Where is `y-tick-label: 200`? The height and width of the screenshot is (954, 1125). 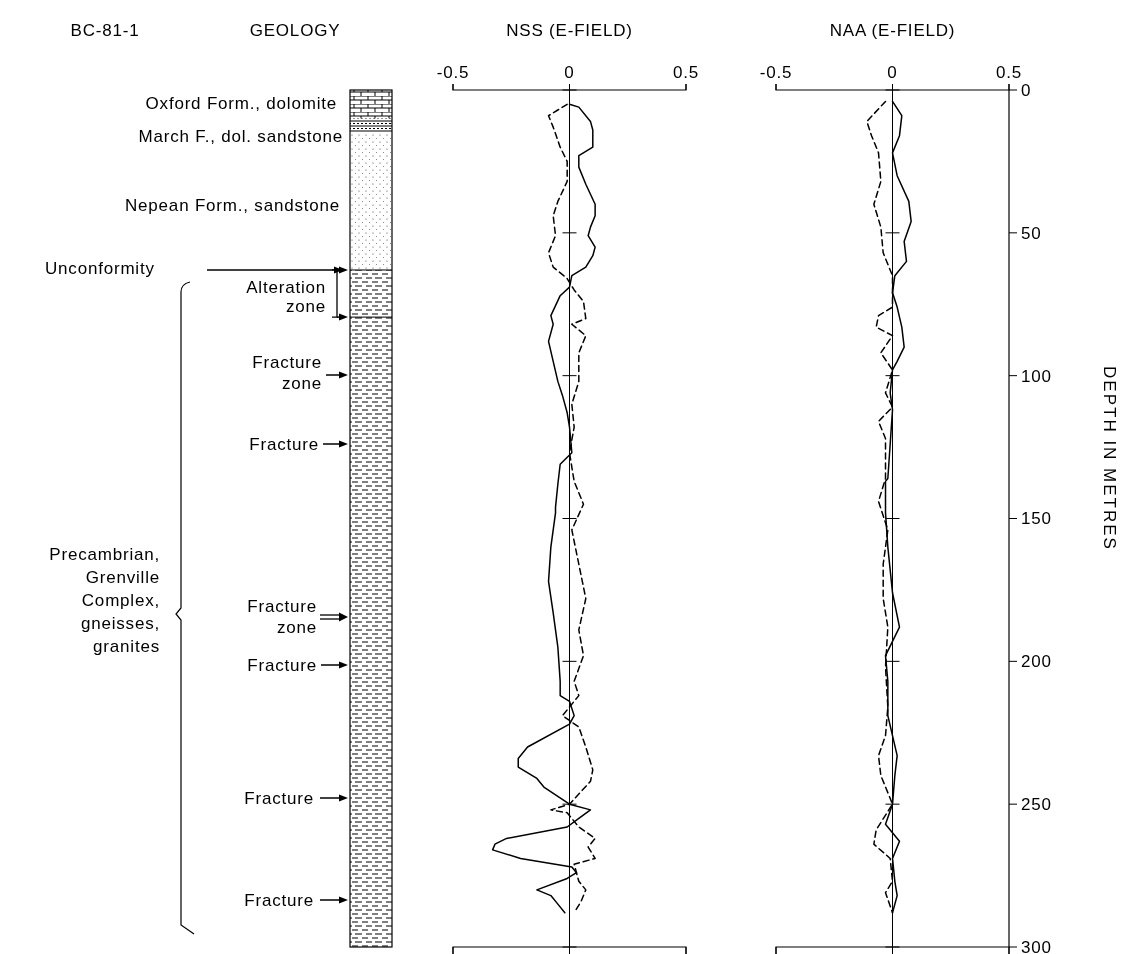 y-tick-label: 200 is located at coordinates (1036, 662).